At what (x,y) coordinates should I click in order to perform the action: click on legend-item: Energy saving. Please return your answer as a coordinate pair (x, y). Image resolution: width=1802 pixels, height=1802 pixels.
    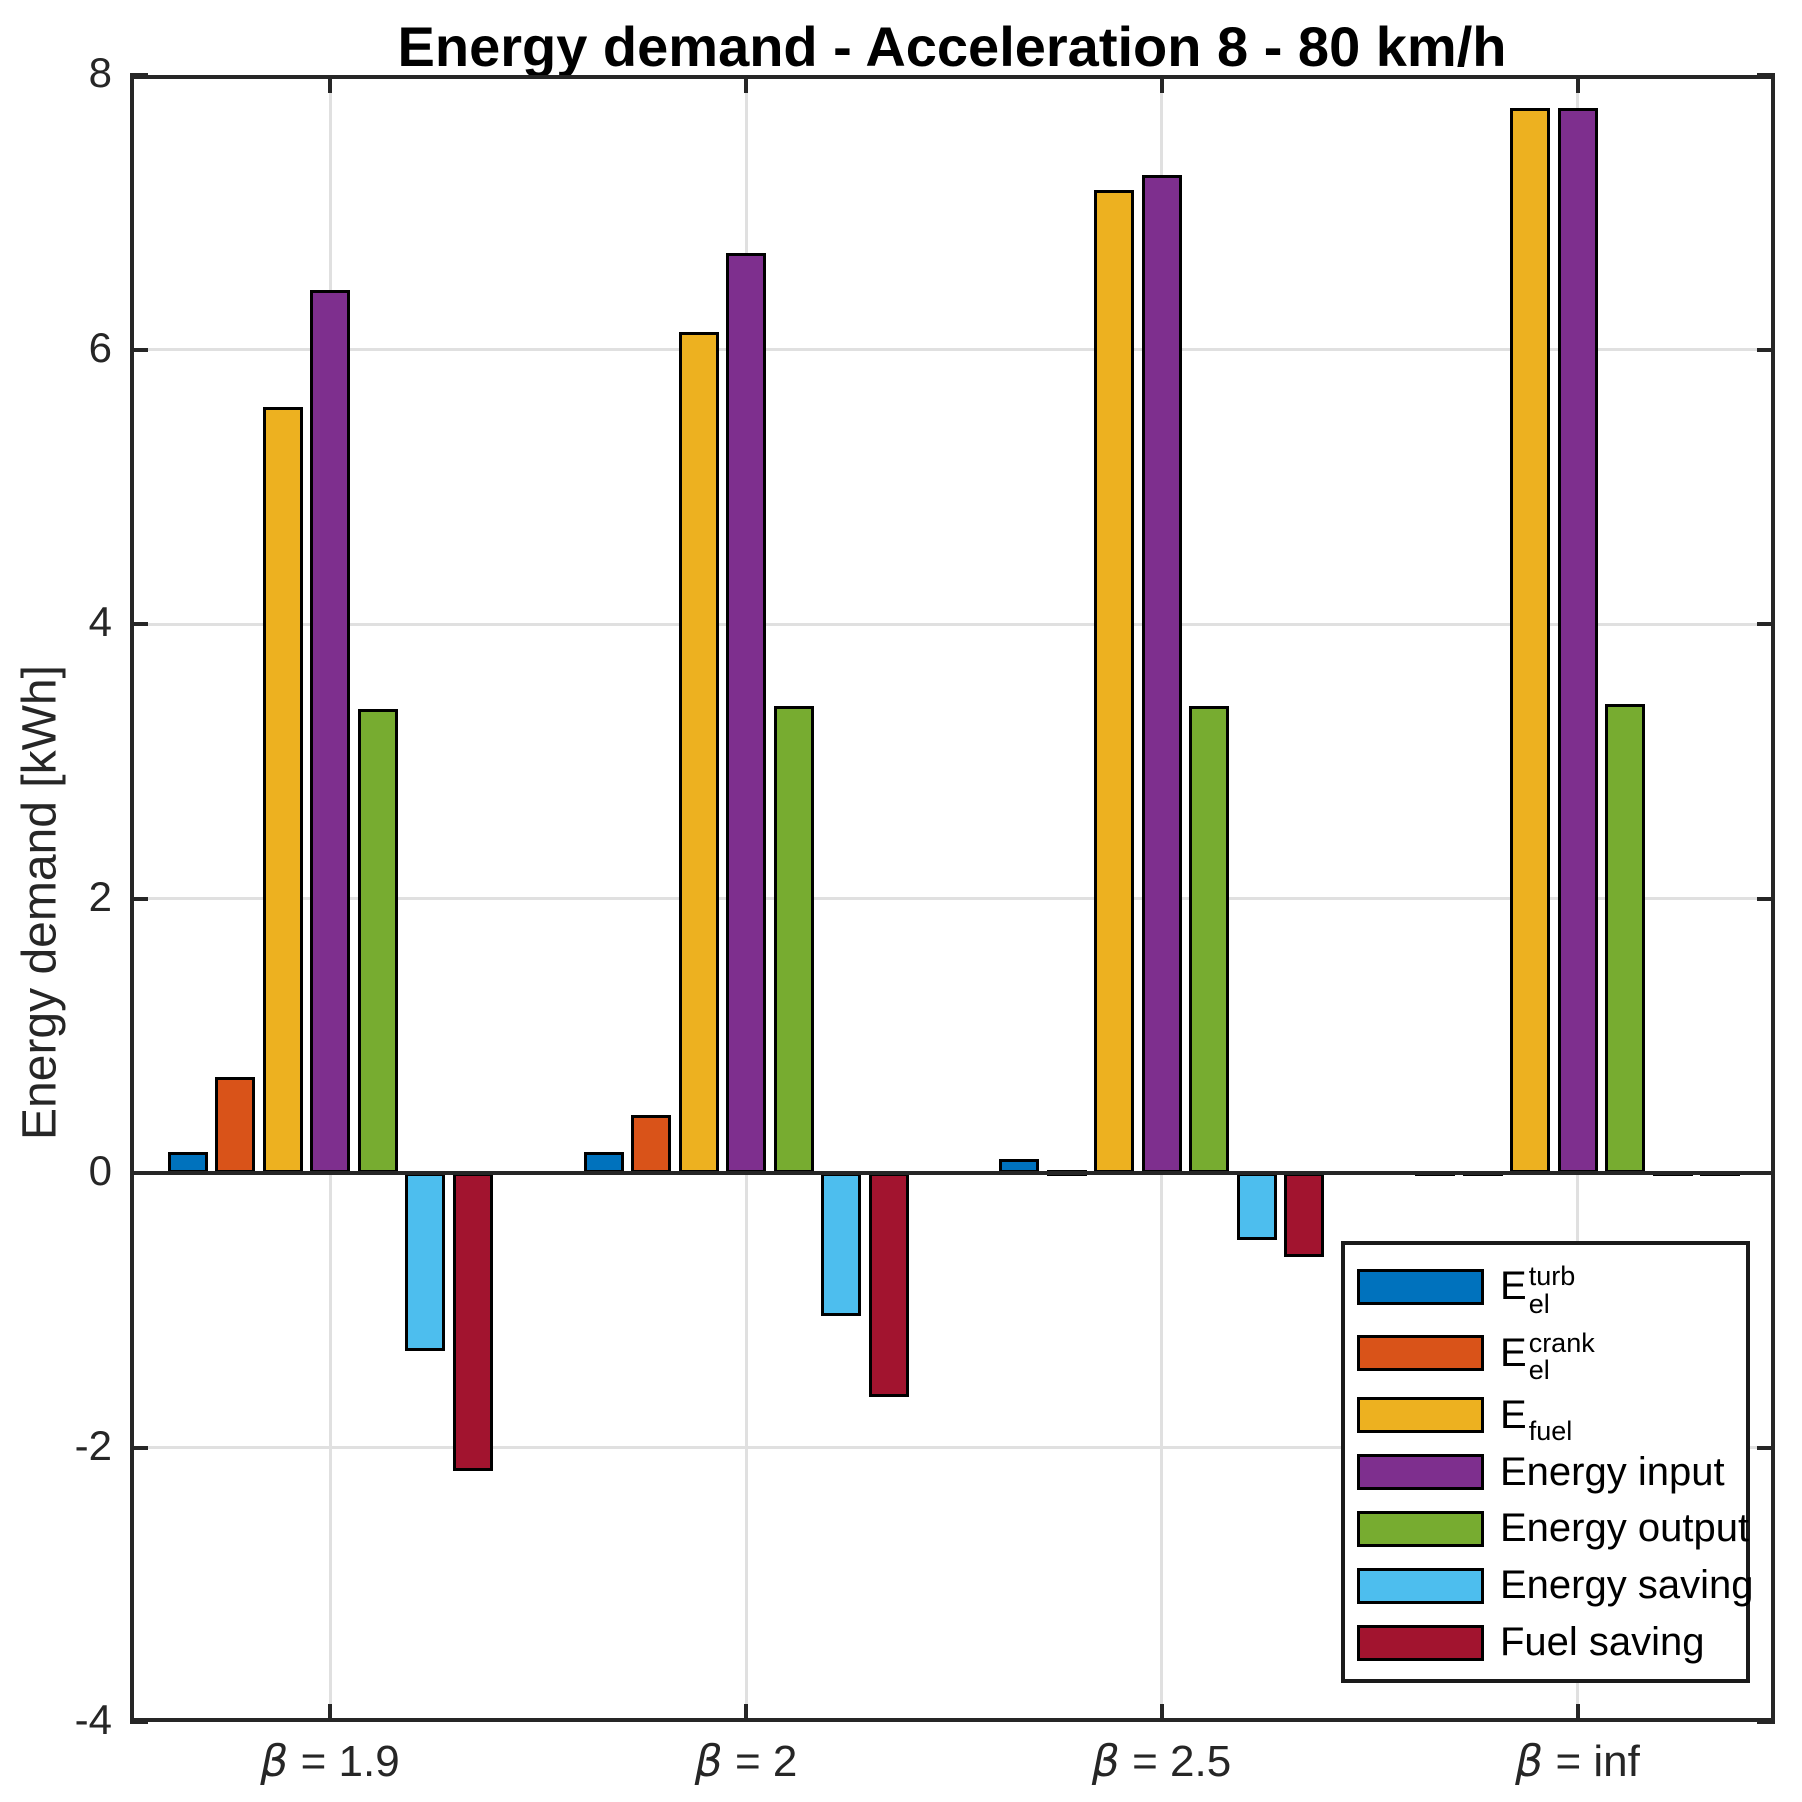
    Looking at the image, I should click on (1555, 1585).